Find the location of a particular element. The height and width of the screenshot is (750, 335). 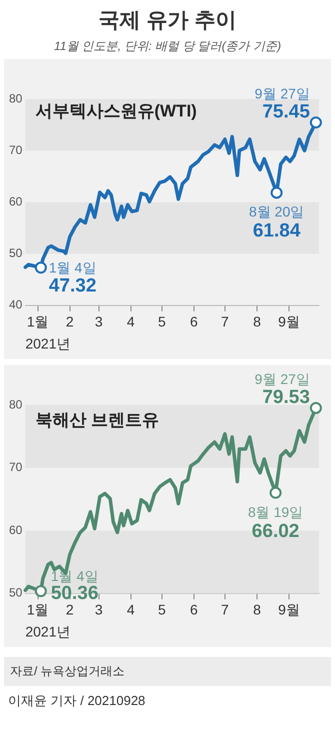

annotation: 50.36 is located at coordinates (74, 593).